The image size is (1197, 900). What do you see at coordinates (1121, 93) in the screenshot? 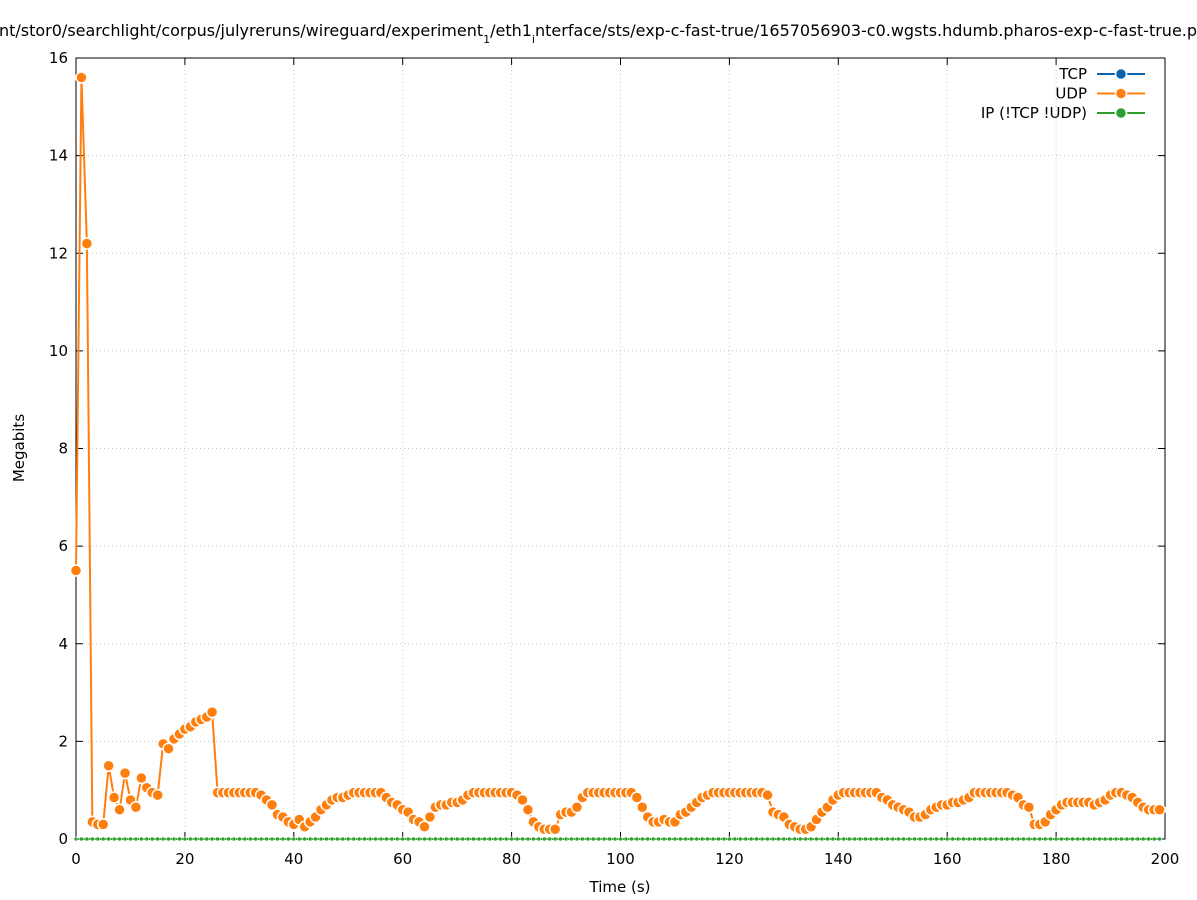
I see `legend-swatch` at bounding box center [1121, 93].